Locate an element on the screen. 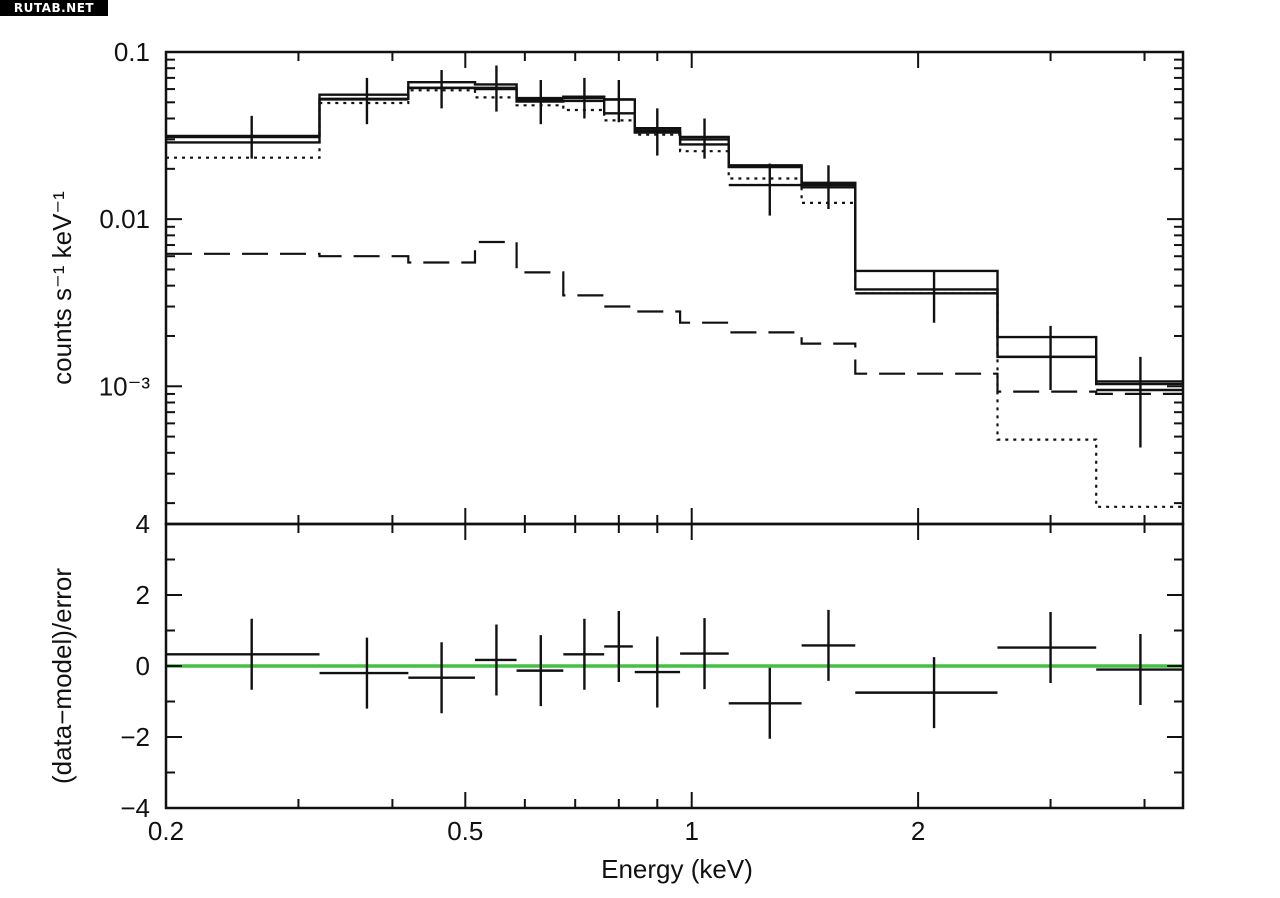  x-tick-label: 1 is located at coordinates (691, 831).